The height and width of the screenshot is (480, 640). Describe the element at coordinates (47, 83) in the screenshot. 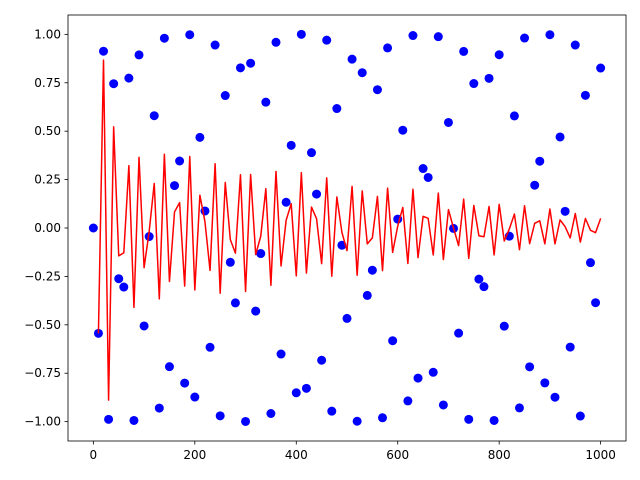

I see `y-tick-label: 0.75` at that location.